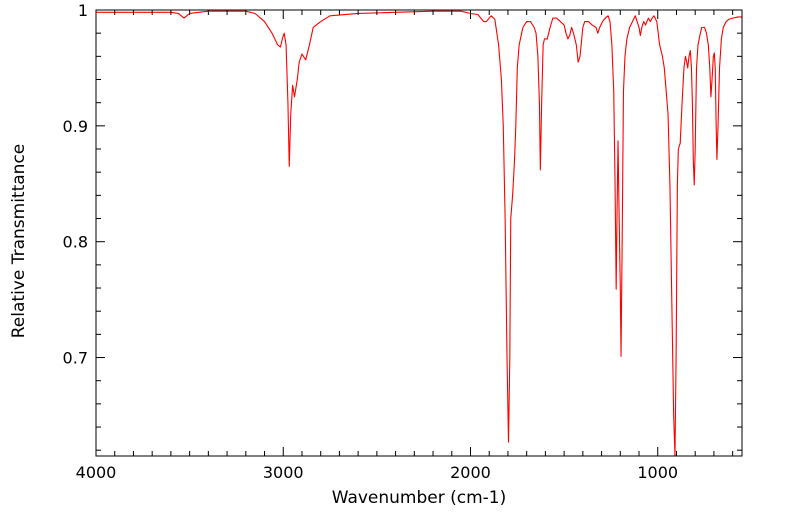 This screenshot has width=799, height=516. What do you see at coordinates (75, 358) in the screenshot?
I see `y-tick-label: 0.7` at bounding box center [75, 358].